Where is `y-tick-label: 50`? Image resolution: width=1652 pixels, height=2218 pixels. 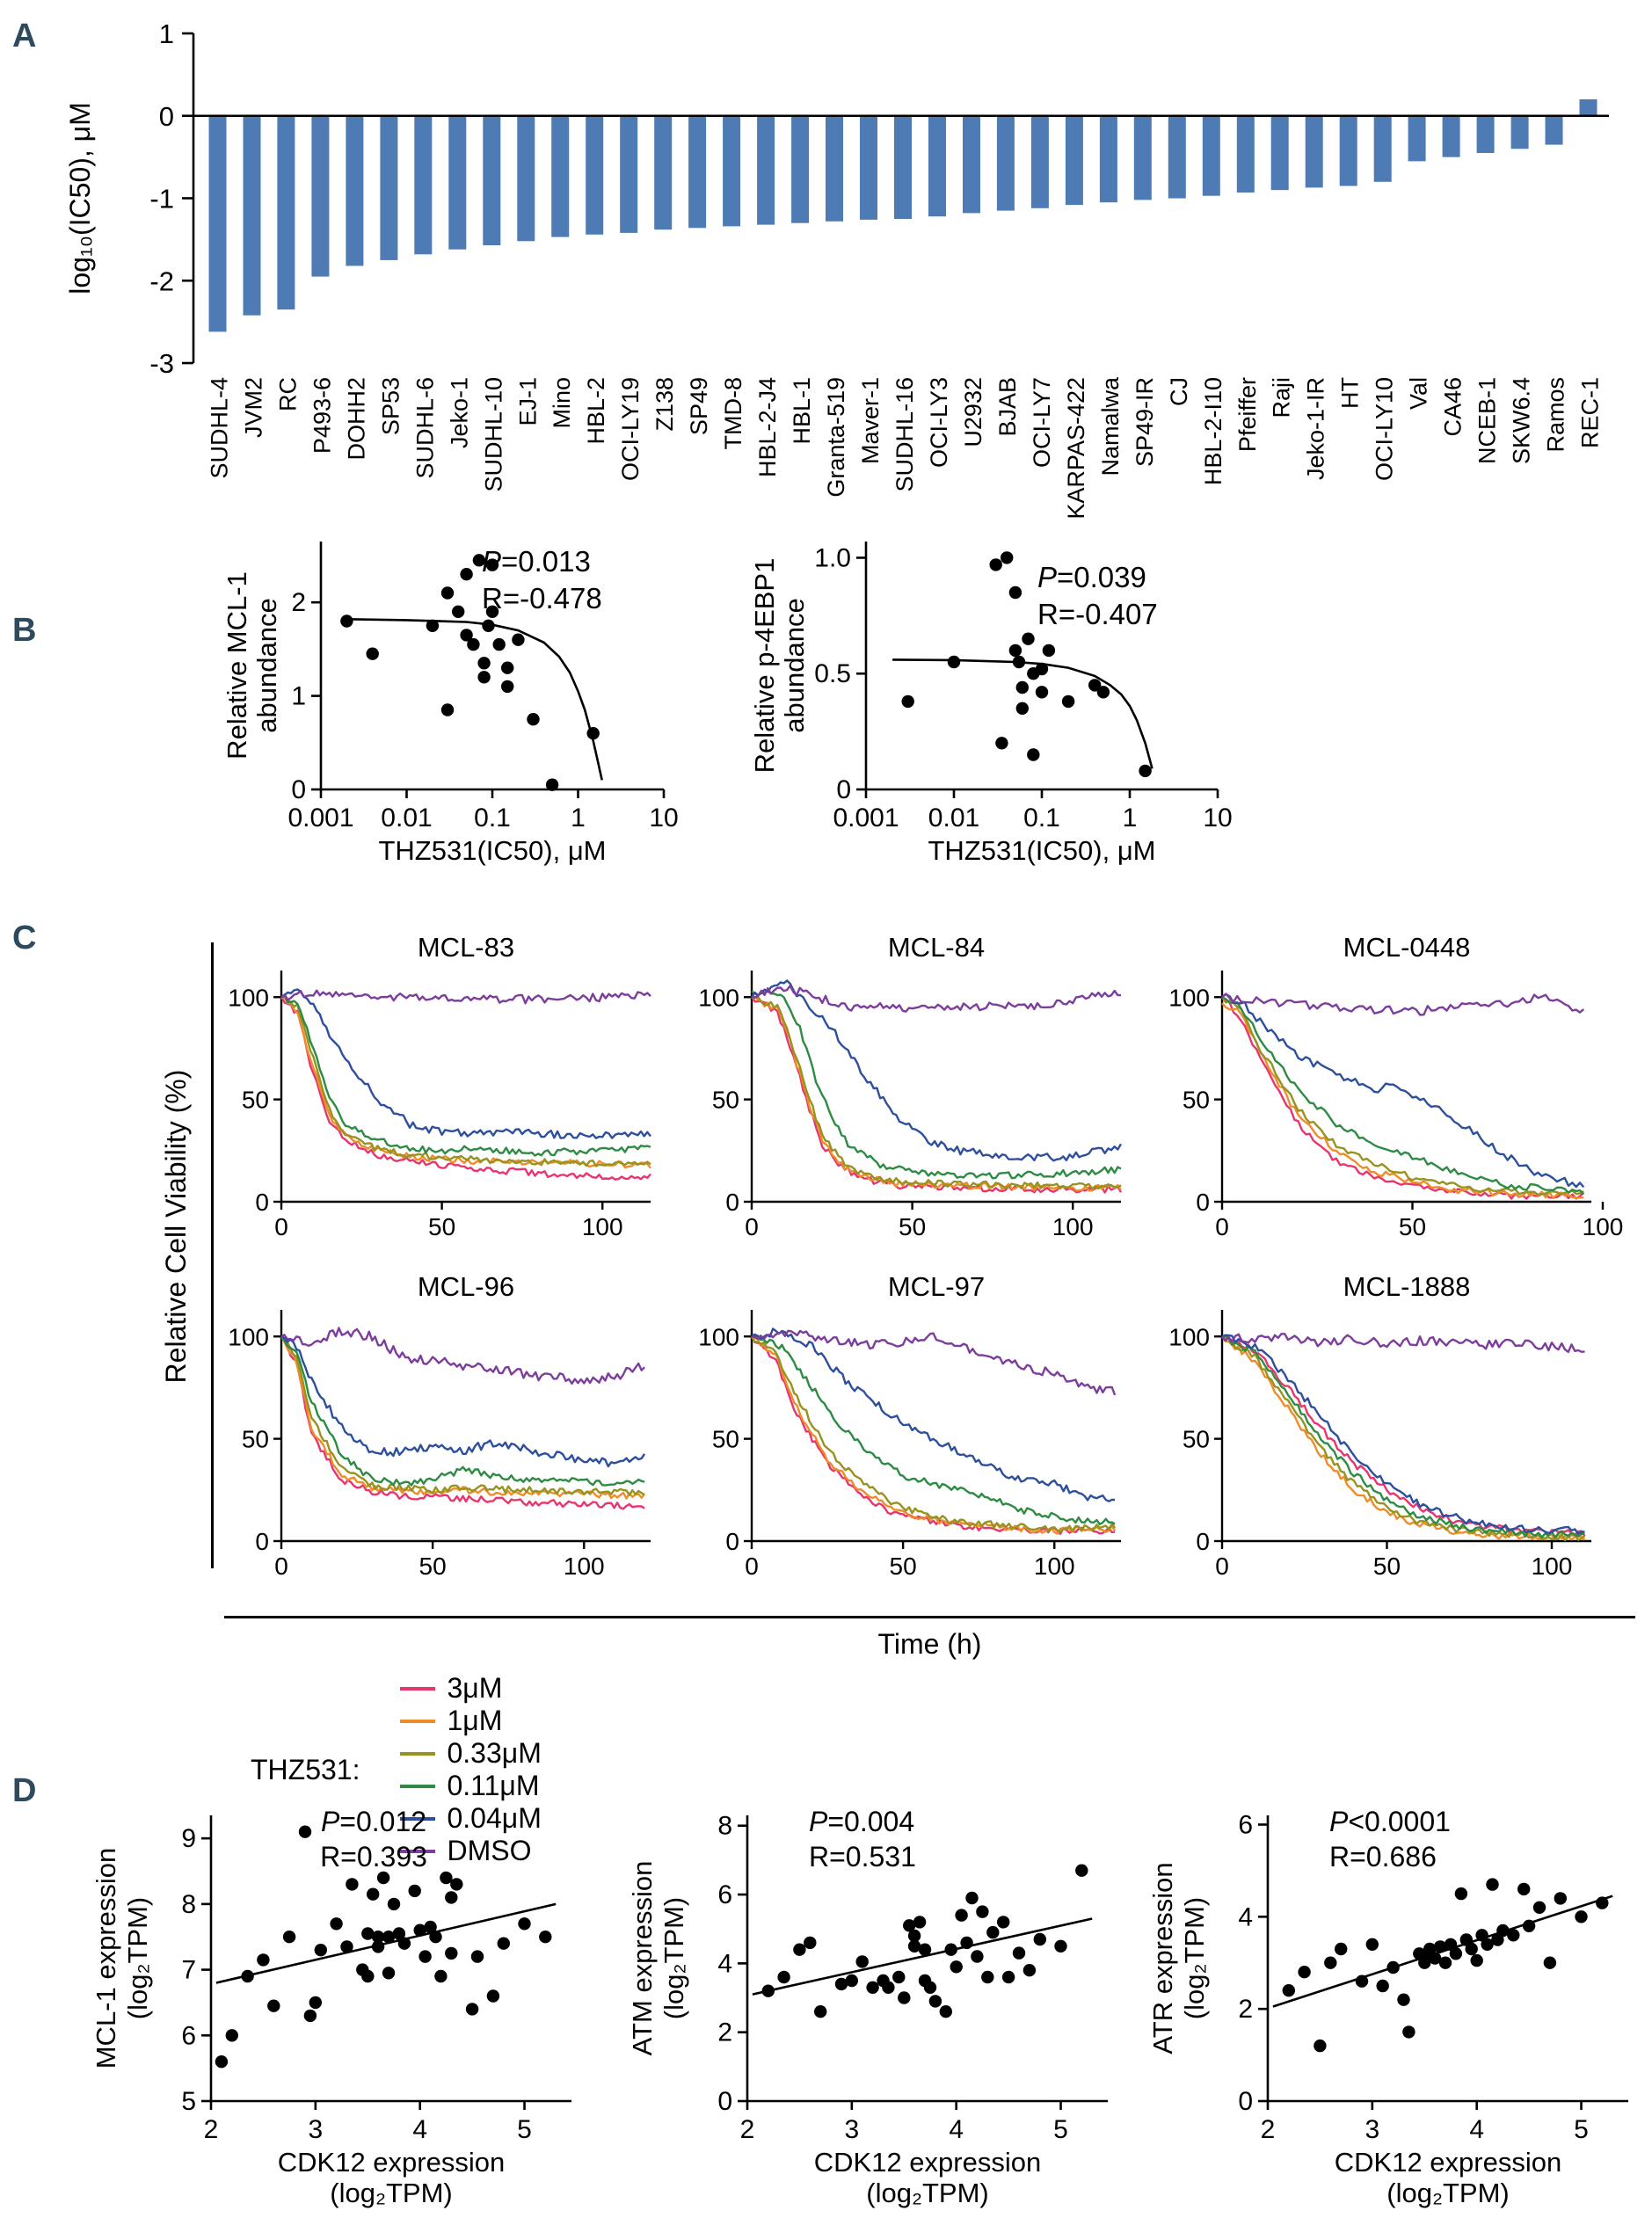 y-tick-label: 50 is located at coordinates (1196, 1101).